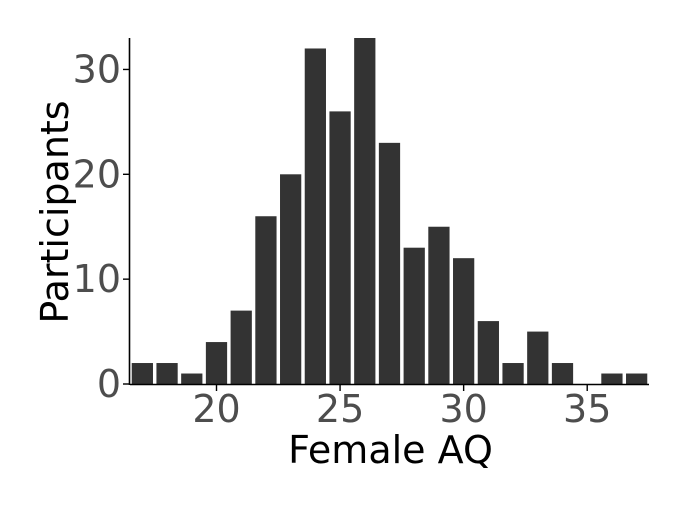  What do you see at coordinates (390, 450) in the screenshot?
I see `x-axis-title: Female AQ` at bounding box center [390, 450].